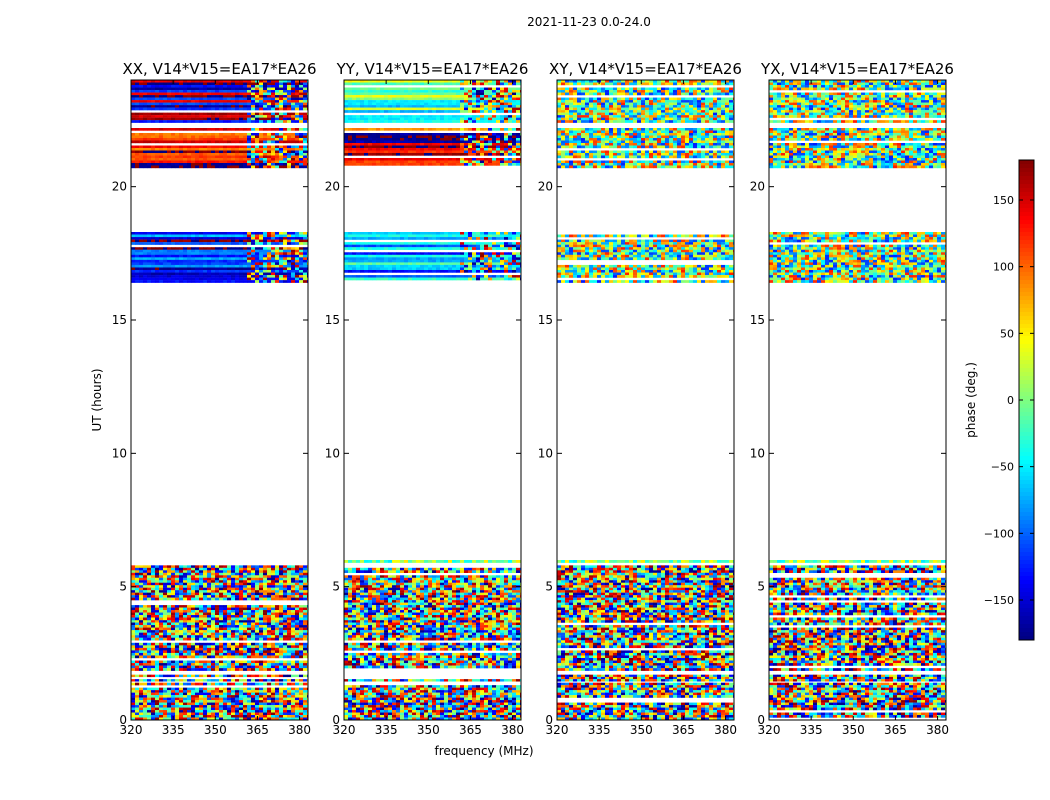 Image resolution: width=1050 pixels, height=800 pixels. I want to click on y-tick-label: 0, so click(761, 720).